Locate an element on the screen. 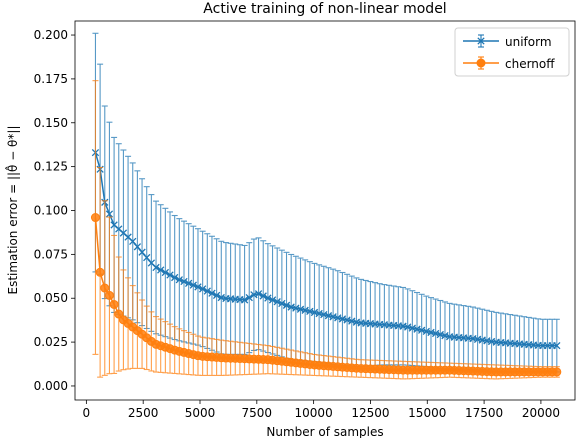 This screenshot has width=578, height=438. y-tick-label: 0.100 is located at coordinates (51, 211).